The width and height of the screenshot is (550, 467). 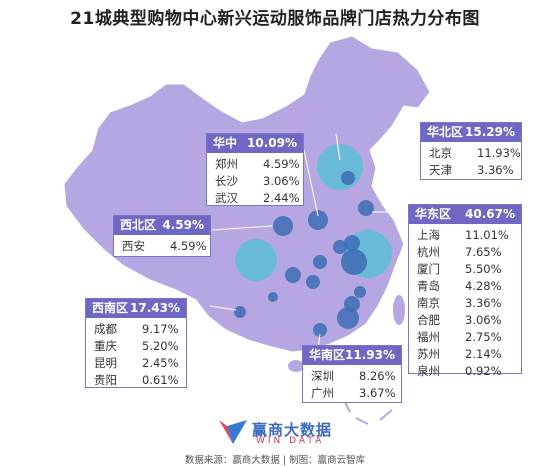 I want to click on region-box-huazhong: 华中区 10.09% 郑州 4.59% 长沙 3.06% 武汉 2.44%, so click(x=255, y=169).